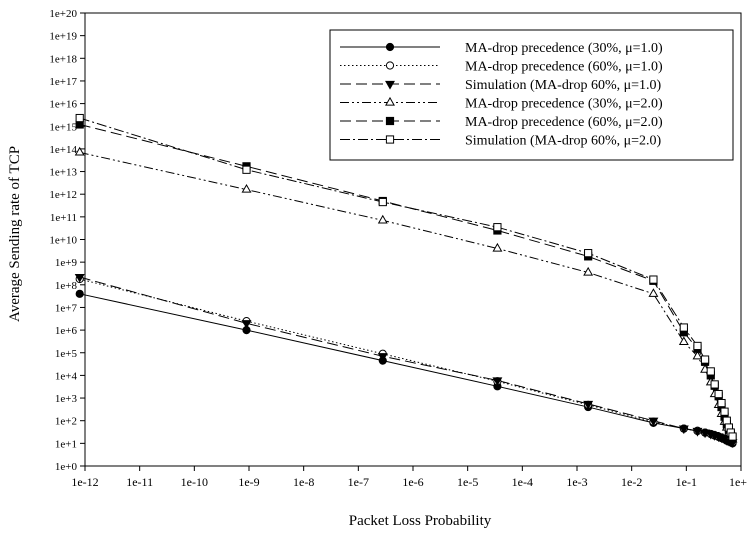  What do you see at coordinates (63, 195) in the screenshot?
I see `y-tick-label: 1e+12` at bounding box center [63, 195].